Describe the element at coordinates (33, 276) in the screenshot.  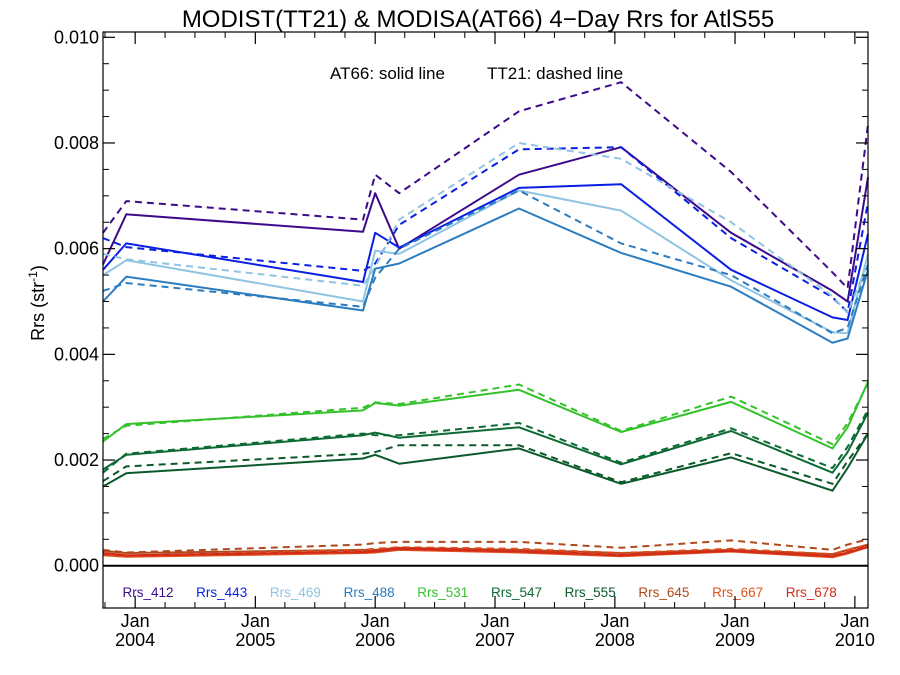
I see `y-axis-label-superscript: -1` at that location.